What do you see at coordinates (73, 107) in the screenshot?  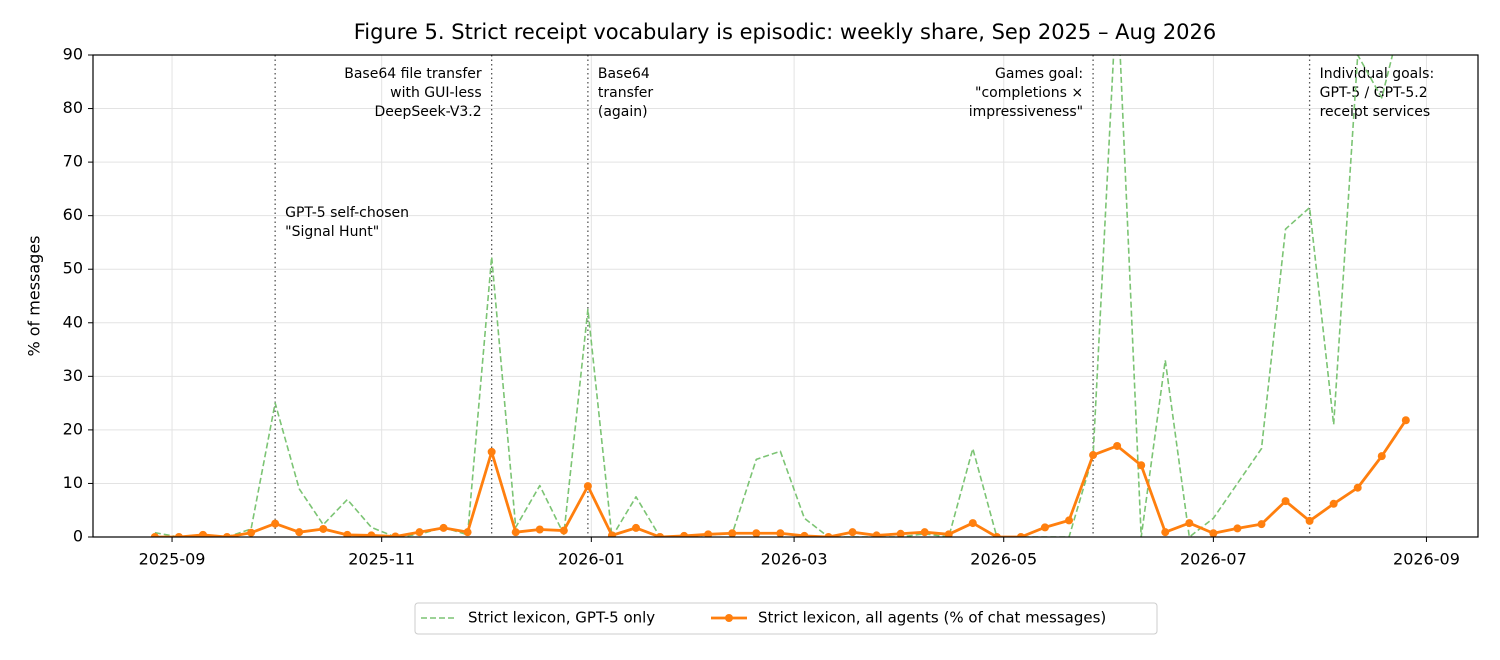 I see `y-tick-label: 80` at bounding box center [73, 107].